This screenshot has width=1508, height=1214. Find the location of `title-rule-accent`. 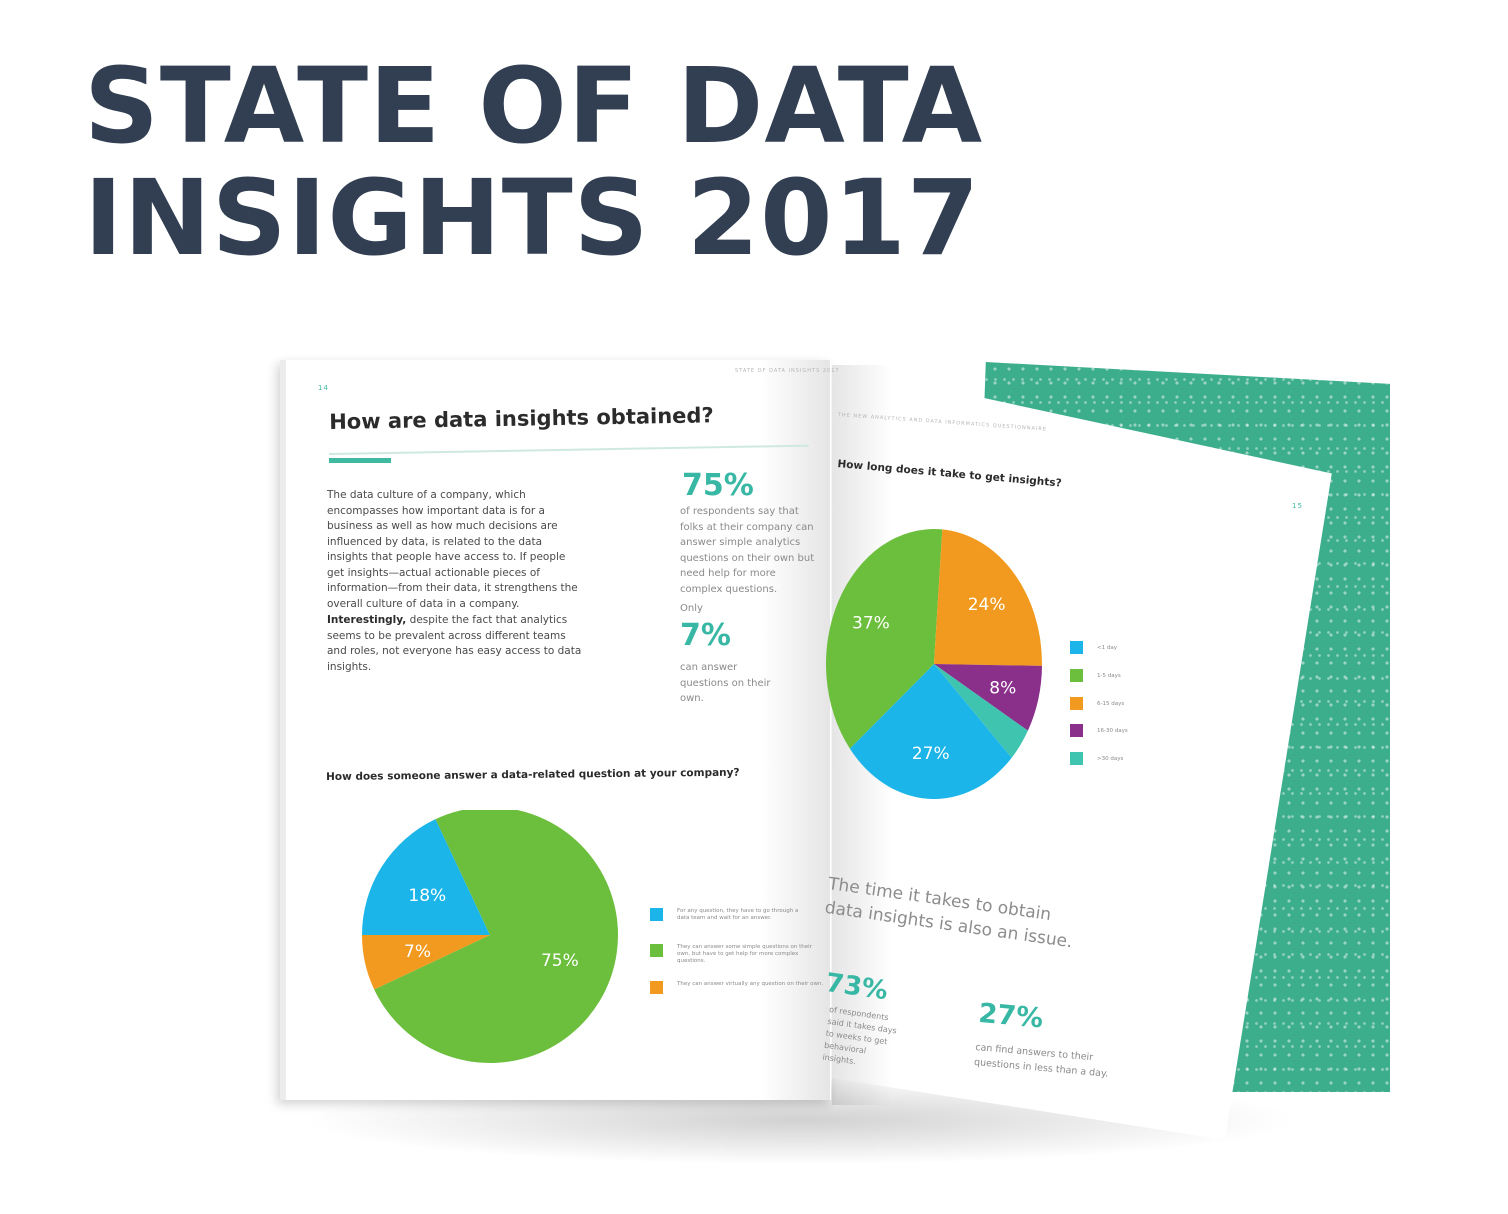

title-rule-accent is located at coordinates (360, 460).